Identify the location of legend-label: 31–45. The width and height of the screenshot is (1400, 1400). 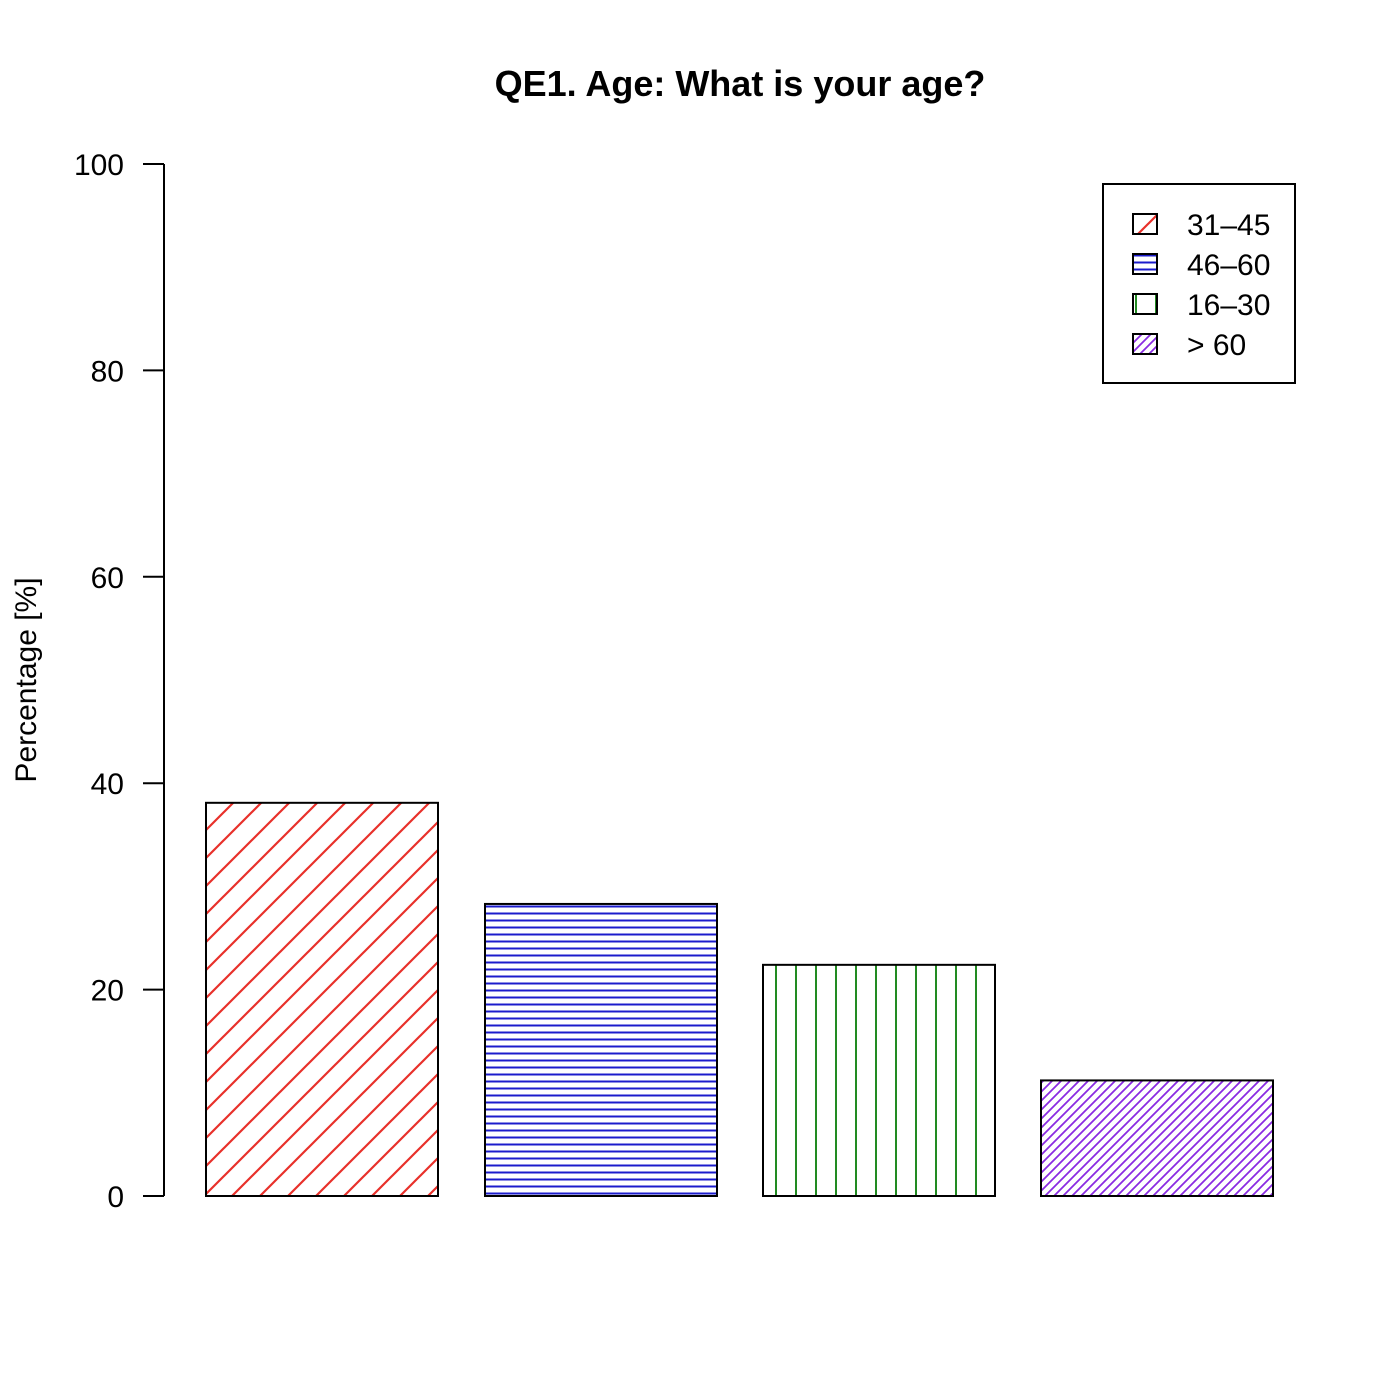
(1228, 225).